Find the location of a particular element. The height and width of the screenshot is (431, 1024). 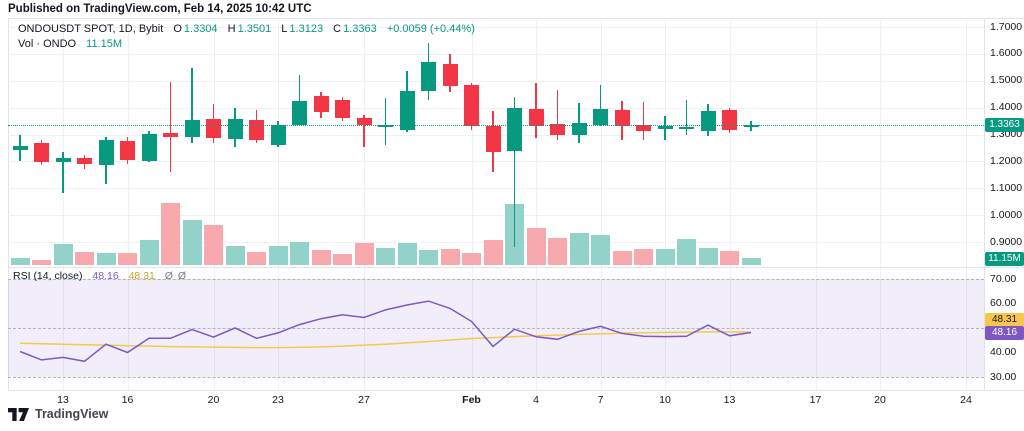

tradingview-attribution: TradingView is located at coordinates (58, 414).